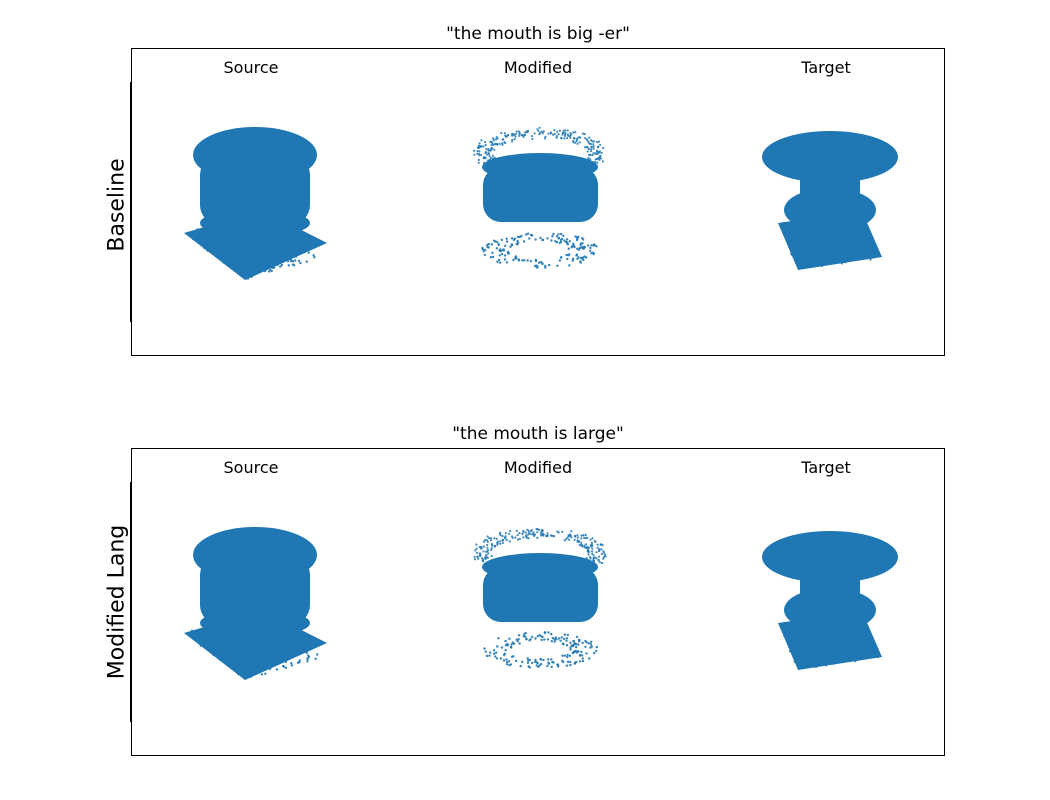 Image resolution: width=1050 pixels, height=800 pixels. I want to click on point-cloud-source-baseline, so click(255, 203).